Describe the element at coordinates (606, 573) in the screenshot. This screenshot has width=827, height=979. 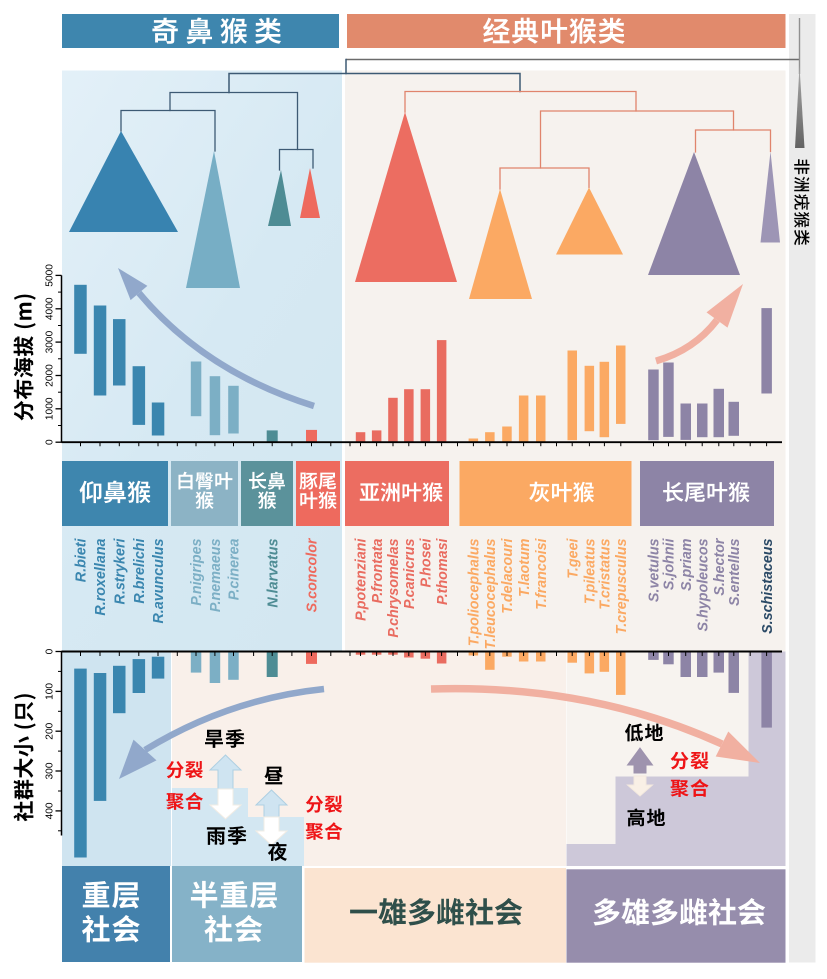
I see `svg-text: T.cristatus` at that location.